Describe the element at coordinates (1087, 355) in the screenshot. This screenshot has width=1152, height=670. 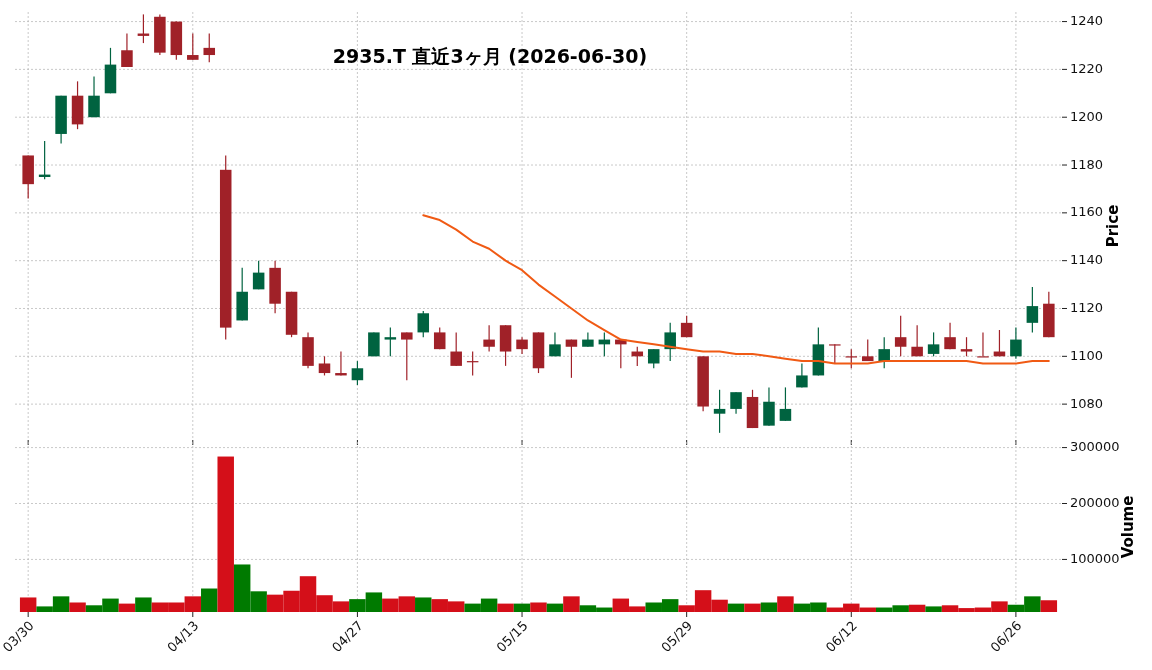
I see `y-tick-label: 1100` at that location.